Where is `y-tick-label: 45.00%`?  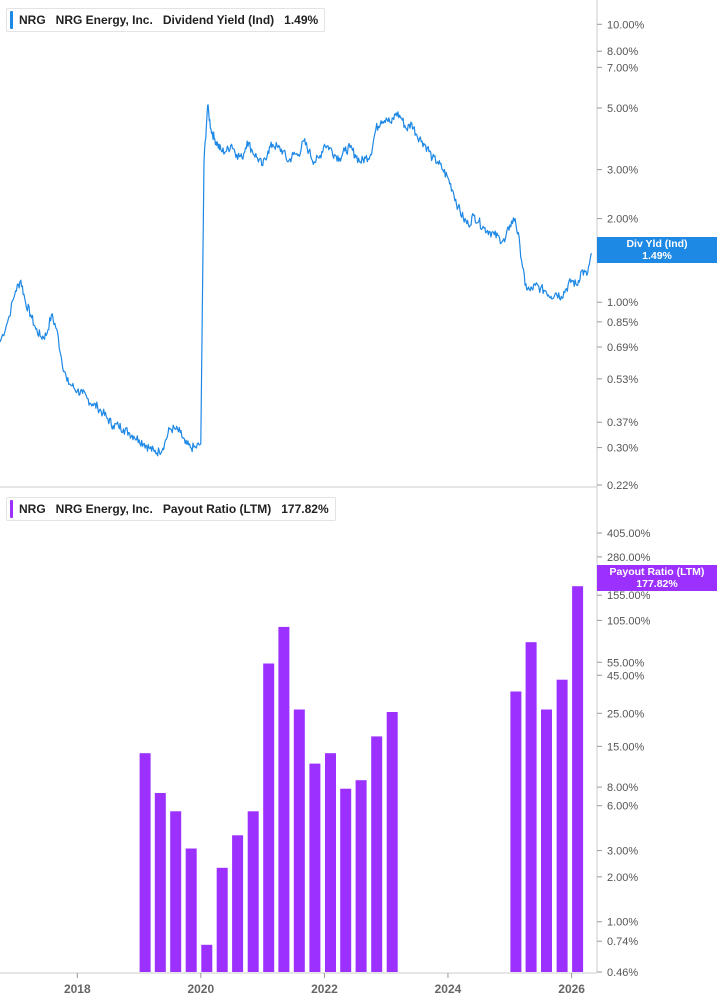 y-tick-label: 45.00% is located at coordinates (626, 676).